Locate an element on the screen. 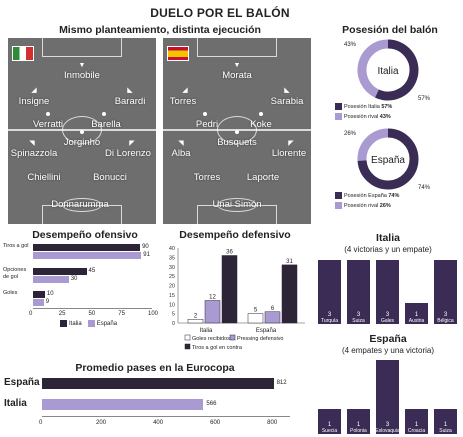 The width and height of the screenshot is (463, 437). player-es-lw: Torres is located at coordinates (183, 101).